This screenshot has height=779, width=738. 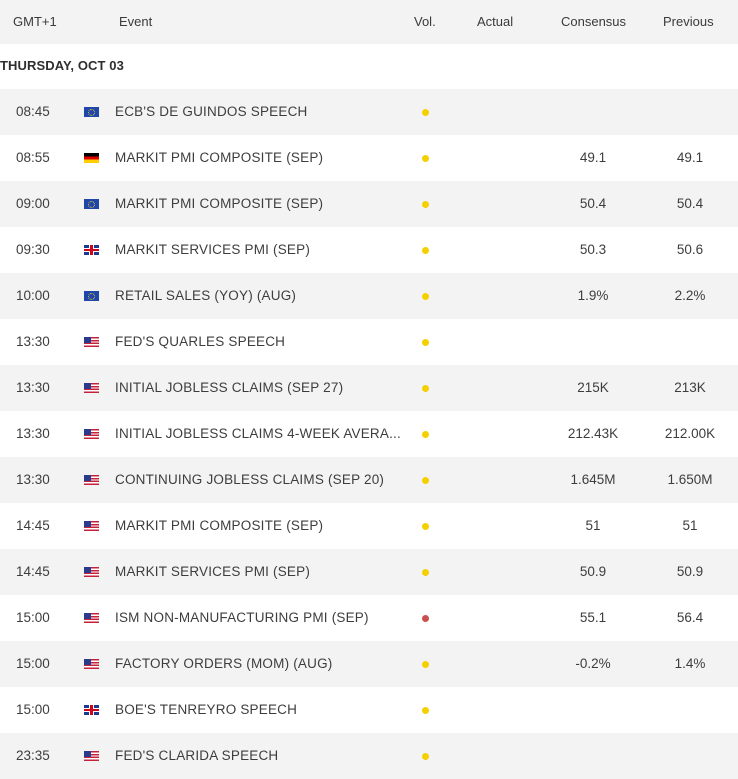 What do you see at coordinates (369, 342) in the screenshot?
I see `event-row: 13:30 FED'S QUARLES SPEECH` at bounding box center [369, 342].